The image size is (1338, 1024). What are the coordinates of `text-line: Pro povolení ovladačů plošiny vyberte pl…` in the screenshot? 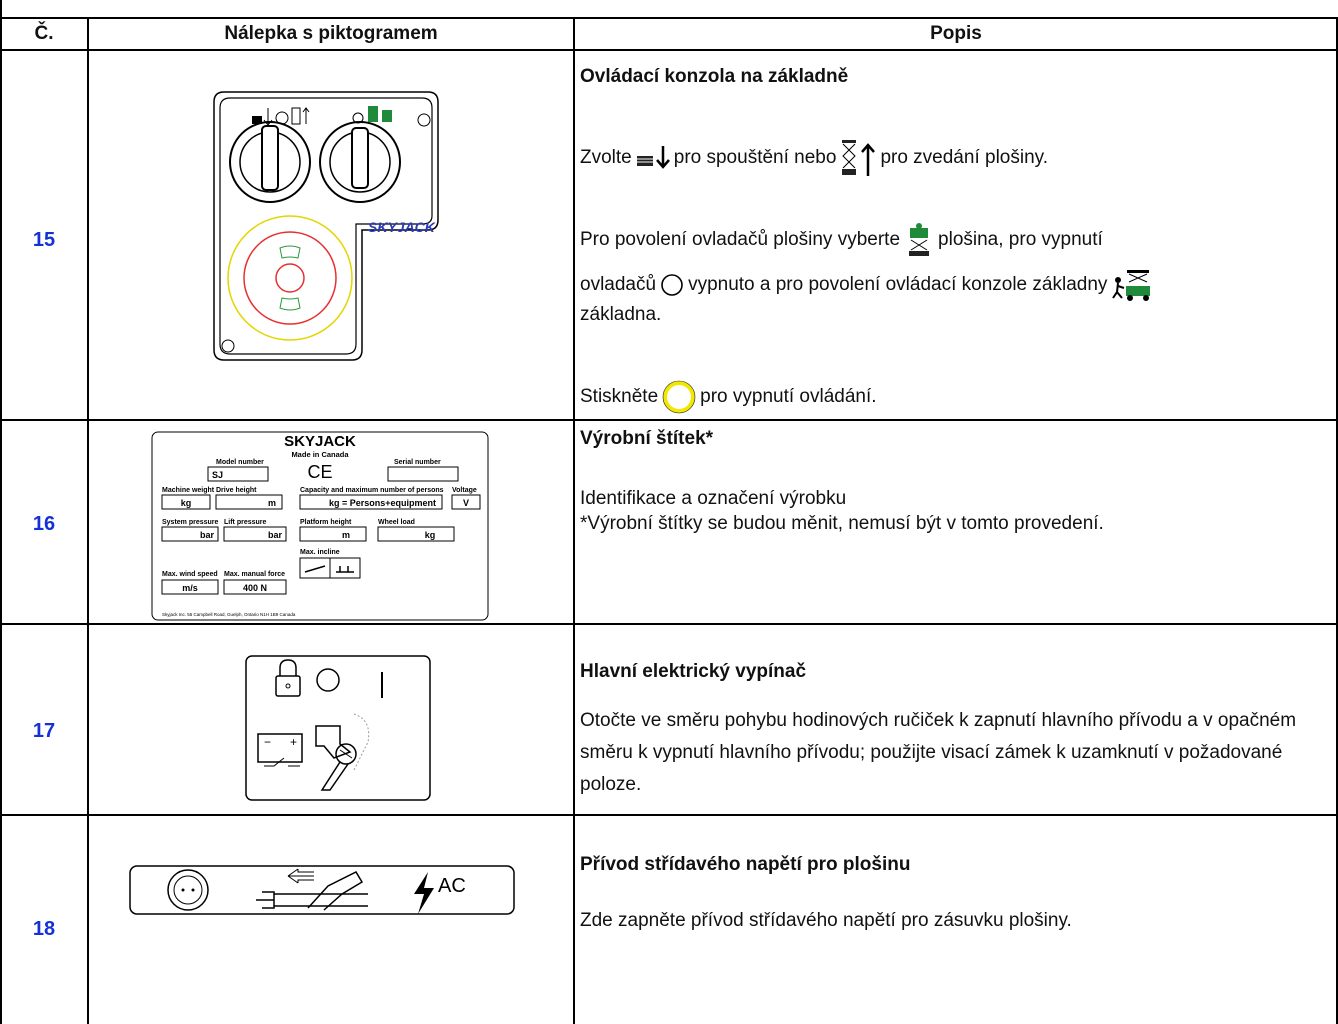 It's located at (841, 240).